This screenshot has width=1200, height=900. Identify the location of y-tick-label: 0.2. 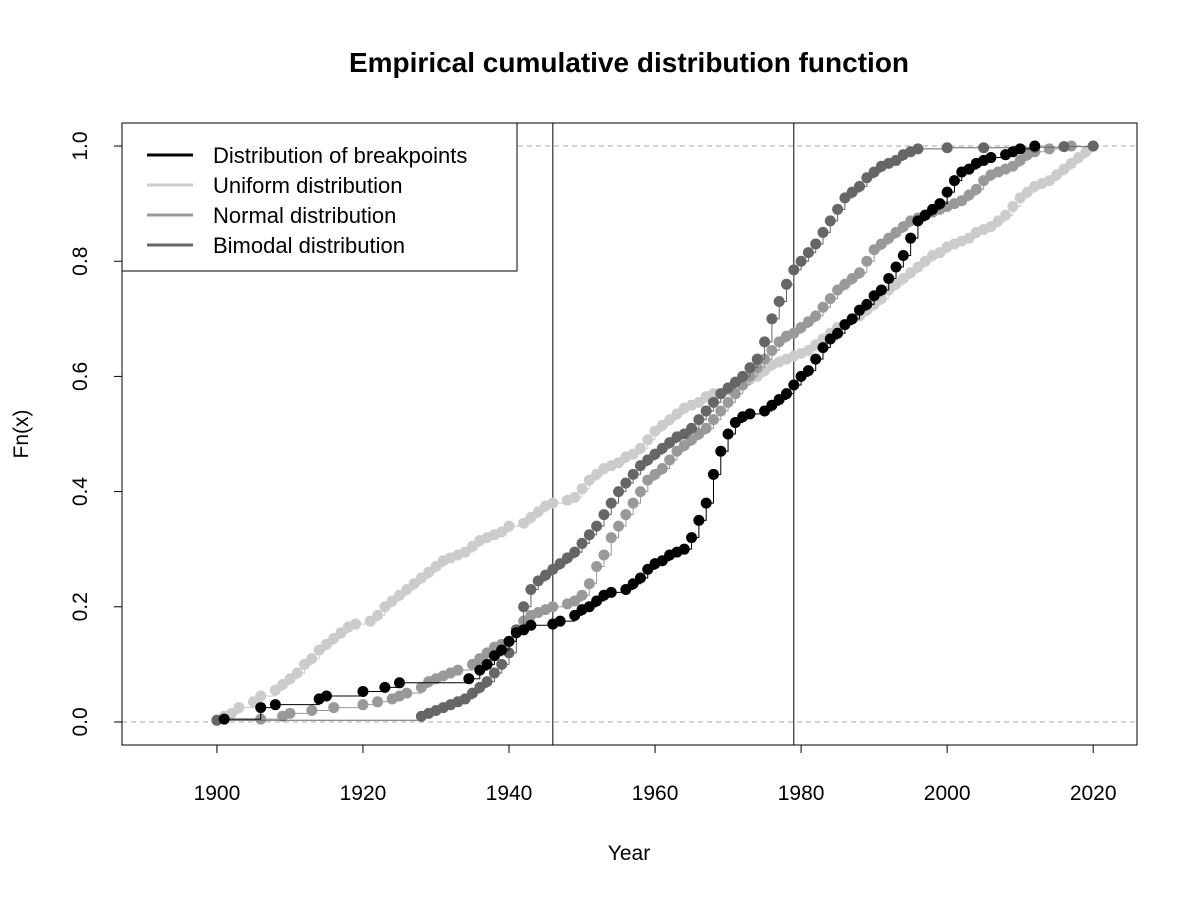
(80, 606).